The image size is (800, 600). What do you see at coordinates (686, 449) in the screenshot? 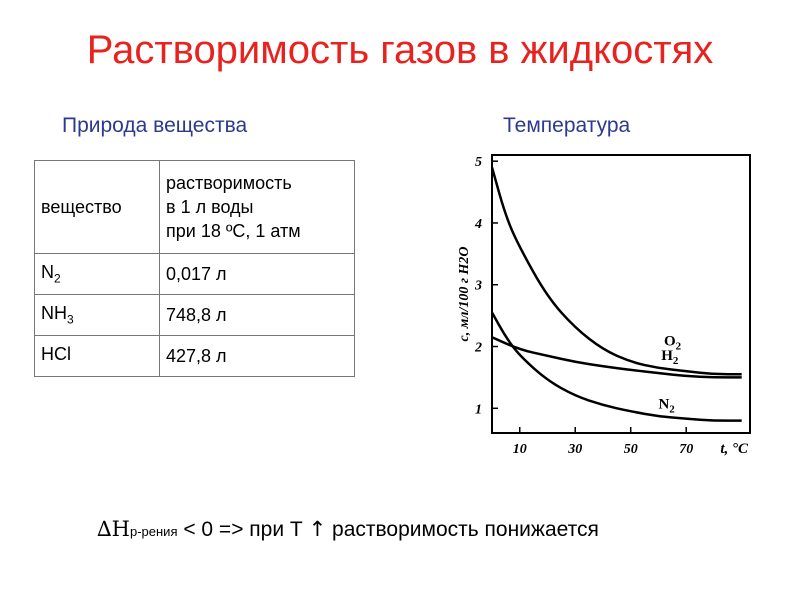
I see `x-tick-label-70: 70` at bounding box center [686, 449].